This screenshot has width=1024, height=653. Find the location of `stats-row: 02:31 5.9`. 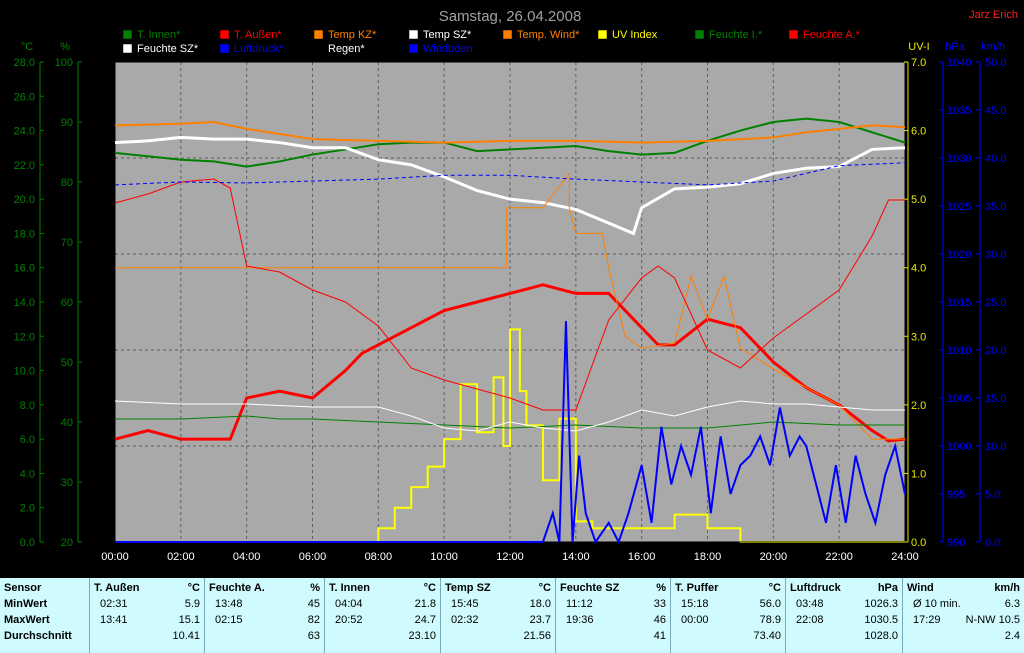

stats-row: 02:31 5.9 is located at coordinates (147, 604).